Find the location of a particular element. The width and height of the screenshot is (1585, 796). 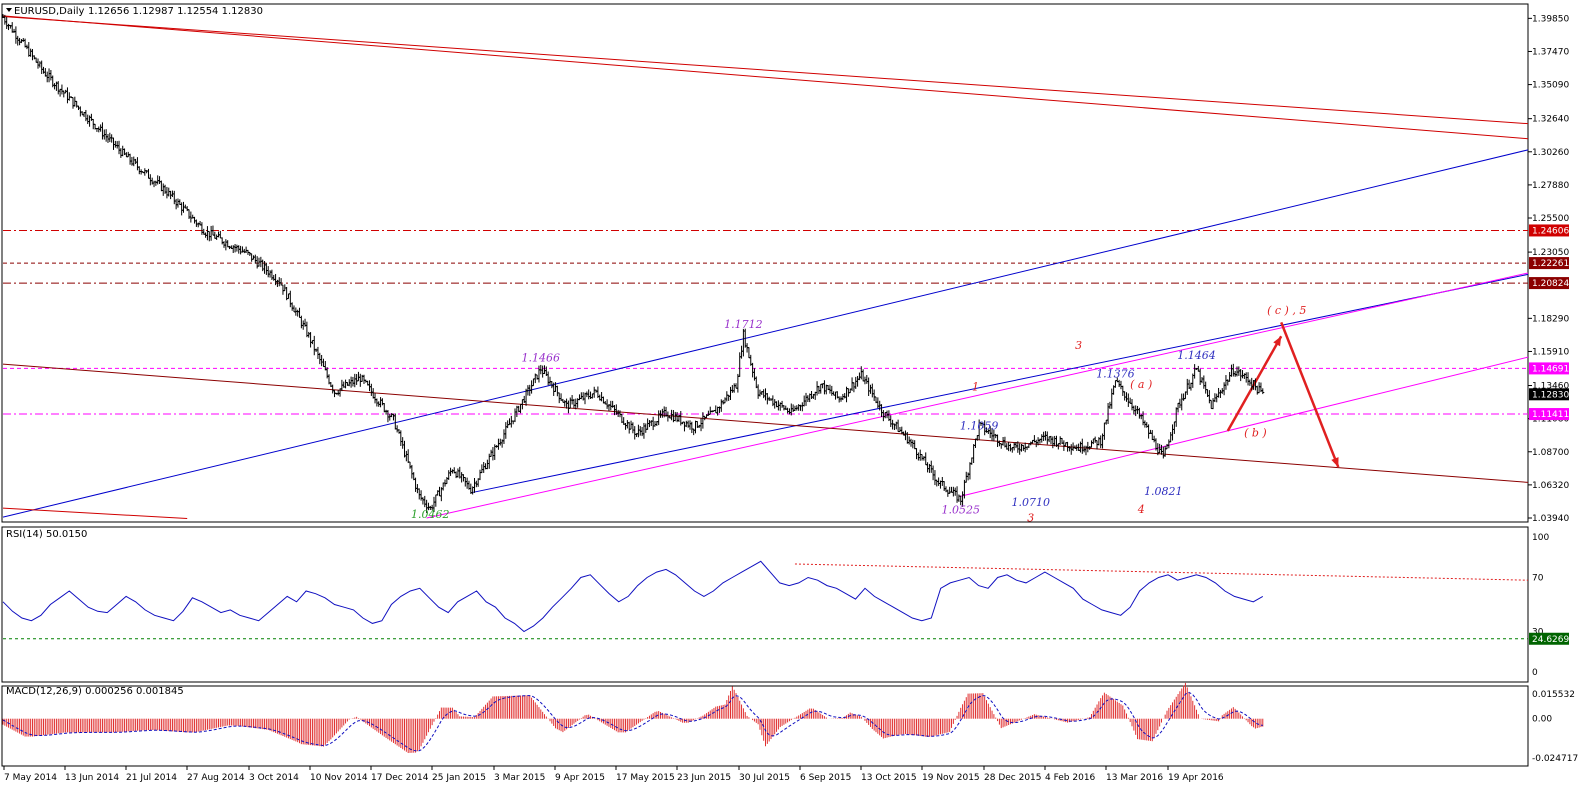

price-tick-label: 1.39850 is located at coordinates (1550, 19).